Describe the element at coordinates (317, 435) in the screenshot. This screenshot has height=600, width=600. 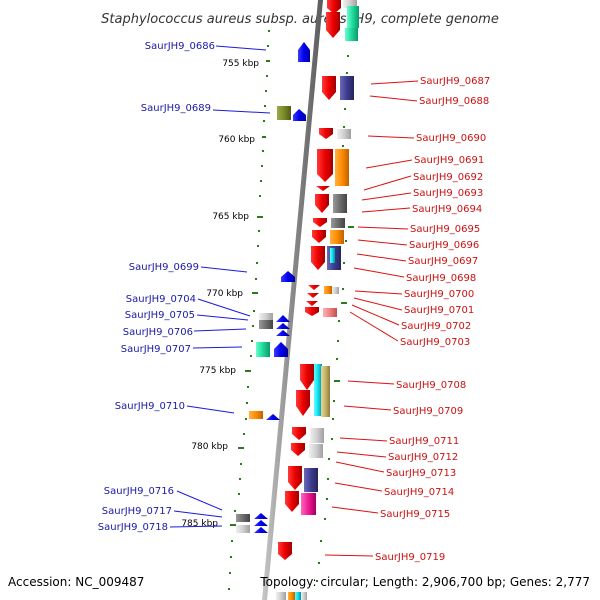
I see `gene-SaurJH9_0711-b` at that location.